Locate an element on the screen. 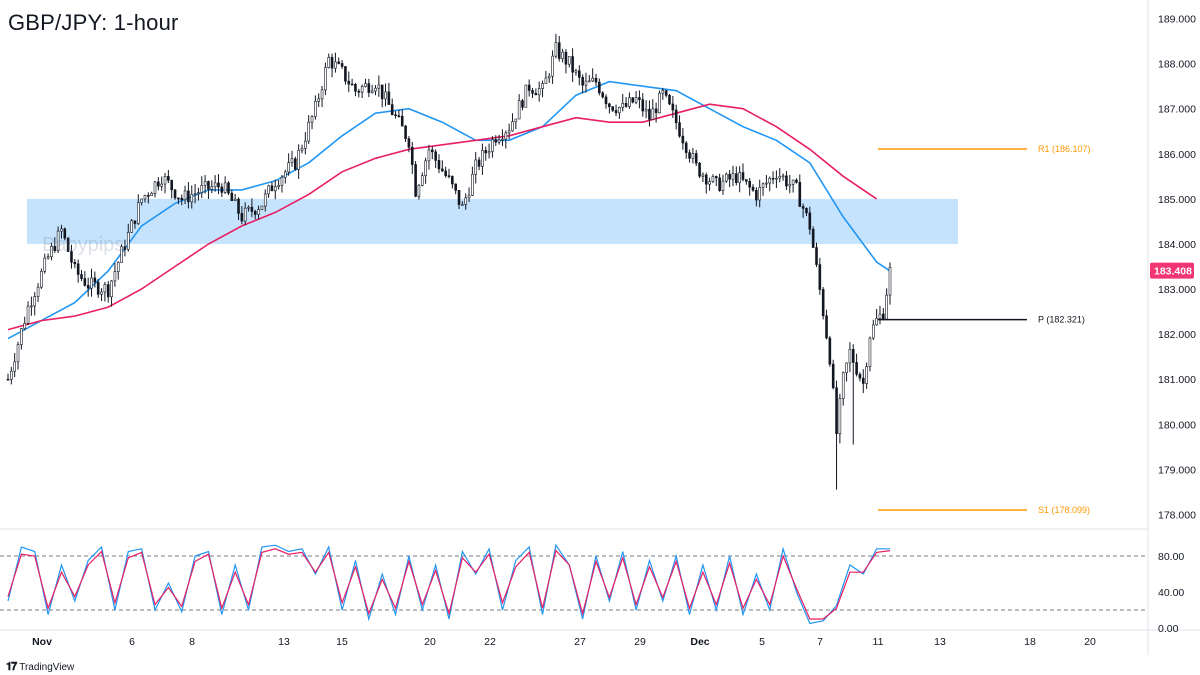 This screenshot has height=675, width=1200. price-axis-tick-label: 179.000 is located at coordinates (1177, 470).